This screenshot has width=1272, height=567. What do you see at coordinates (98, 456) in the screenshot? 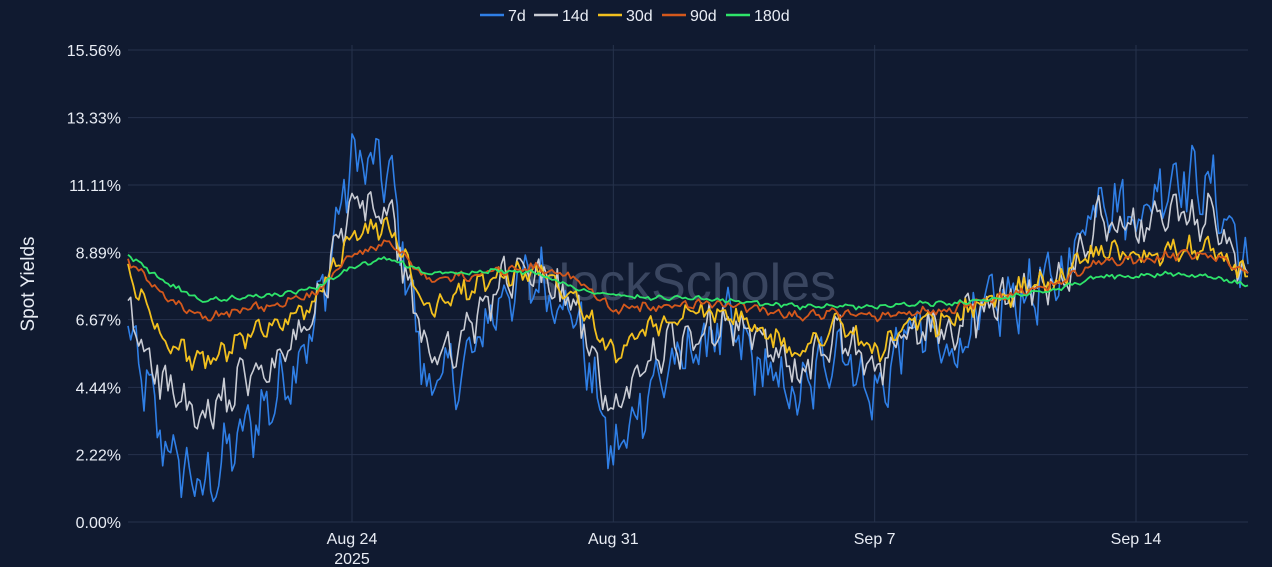
I see `y-tick-label: 2.22%` at bounding box center [98, 456].